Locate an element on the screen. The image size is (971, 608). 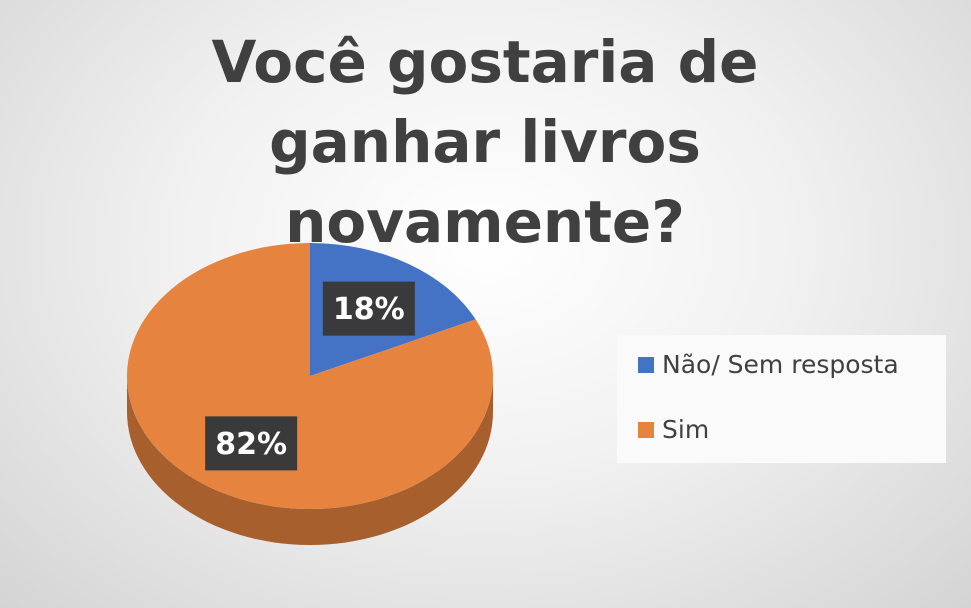
legend-box is located at coordinates (781, 399).